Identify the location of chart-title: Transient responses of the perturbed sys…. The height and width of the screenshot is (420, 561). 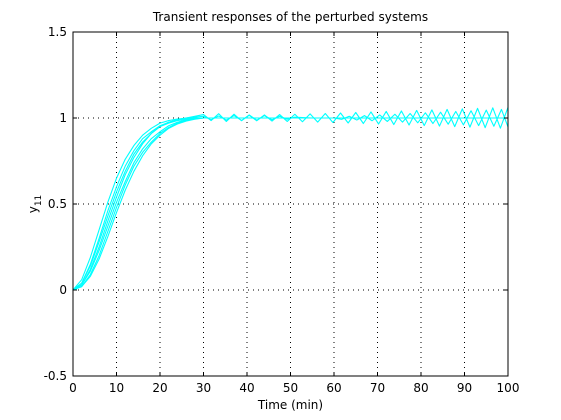
(290, 17).